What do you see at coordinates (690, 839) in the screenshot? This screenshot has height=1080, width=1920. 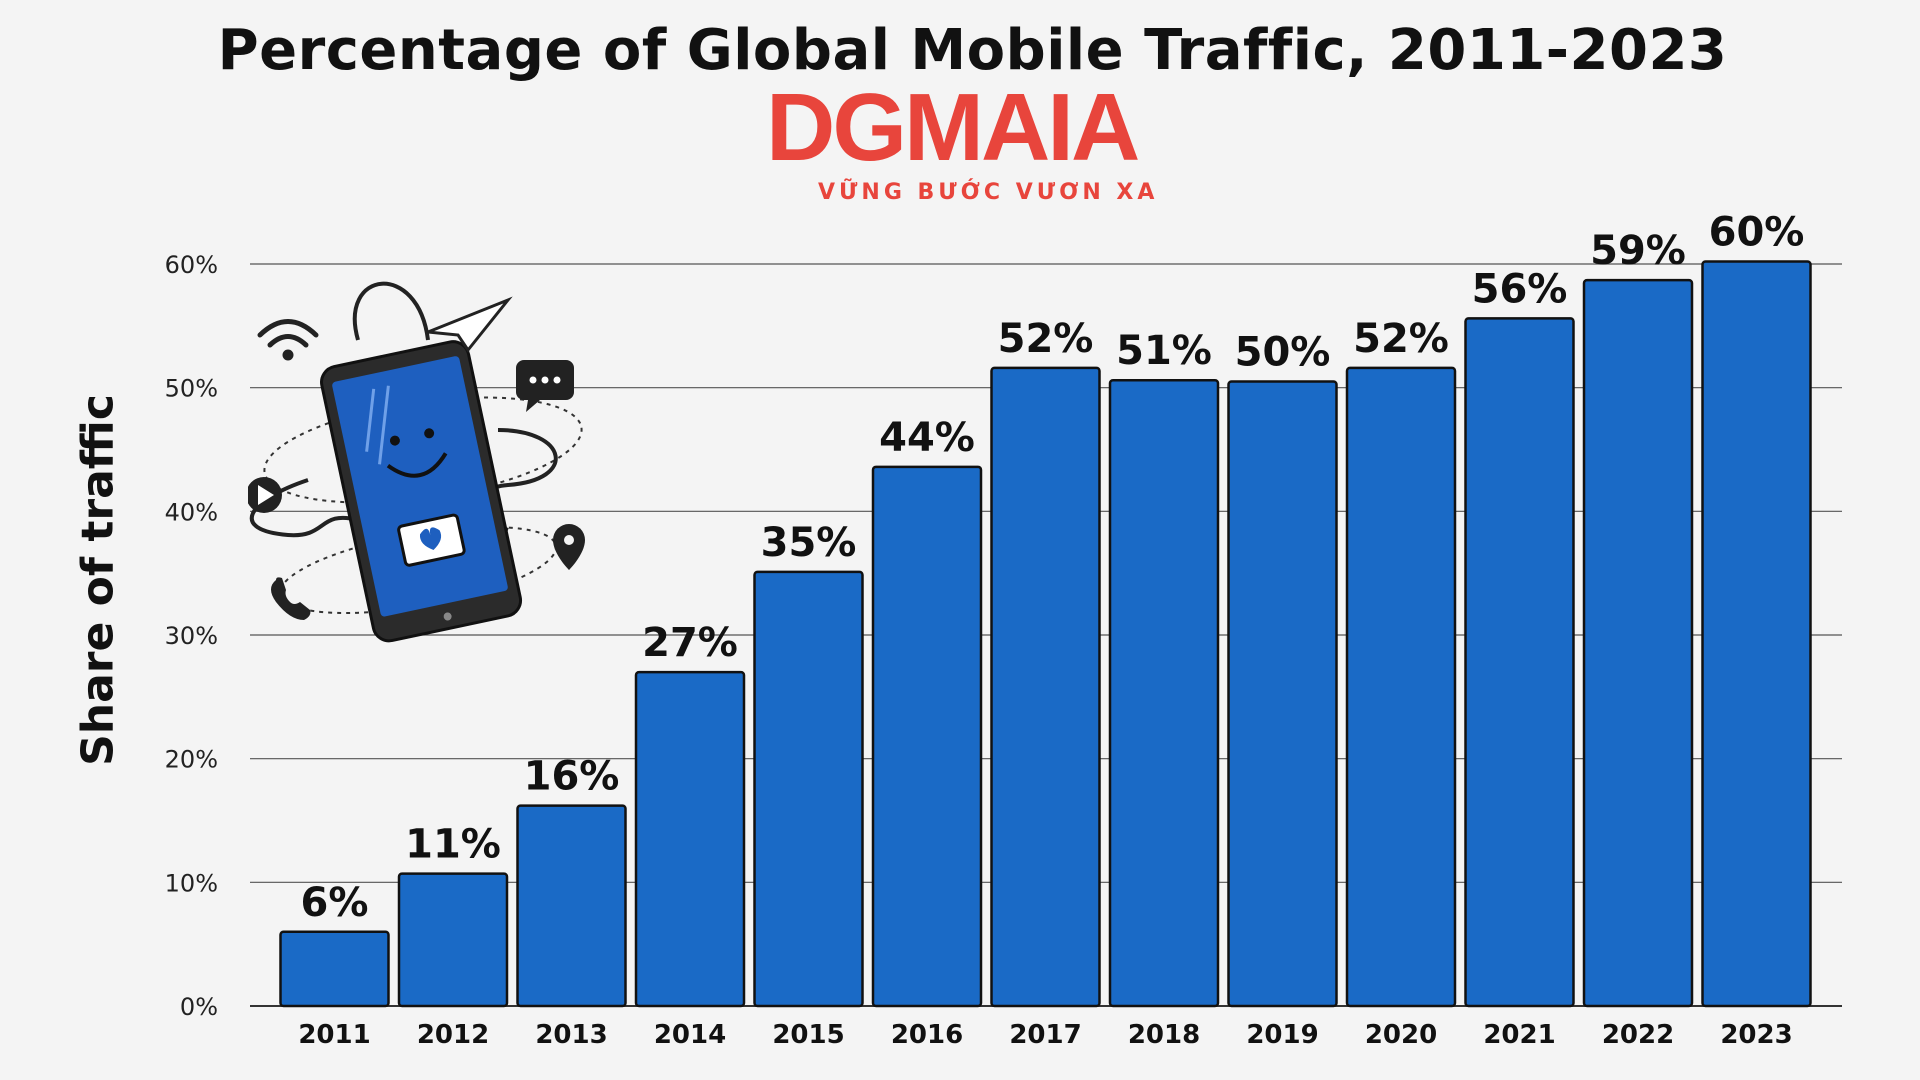 I see `bar-2014` at bounding box center [690, 839].